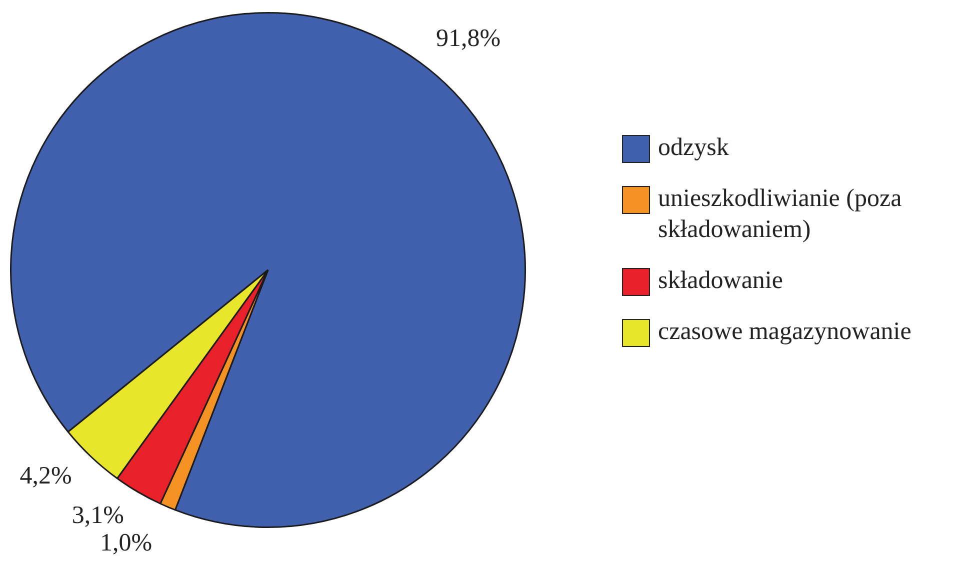  Describe the element at coordinates (780, 214) in the screenshot. I see `legend-label: unieszkodliwianie (poza składowaniem)` at that location.